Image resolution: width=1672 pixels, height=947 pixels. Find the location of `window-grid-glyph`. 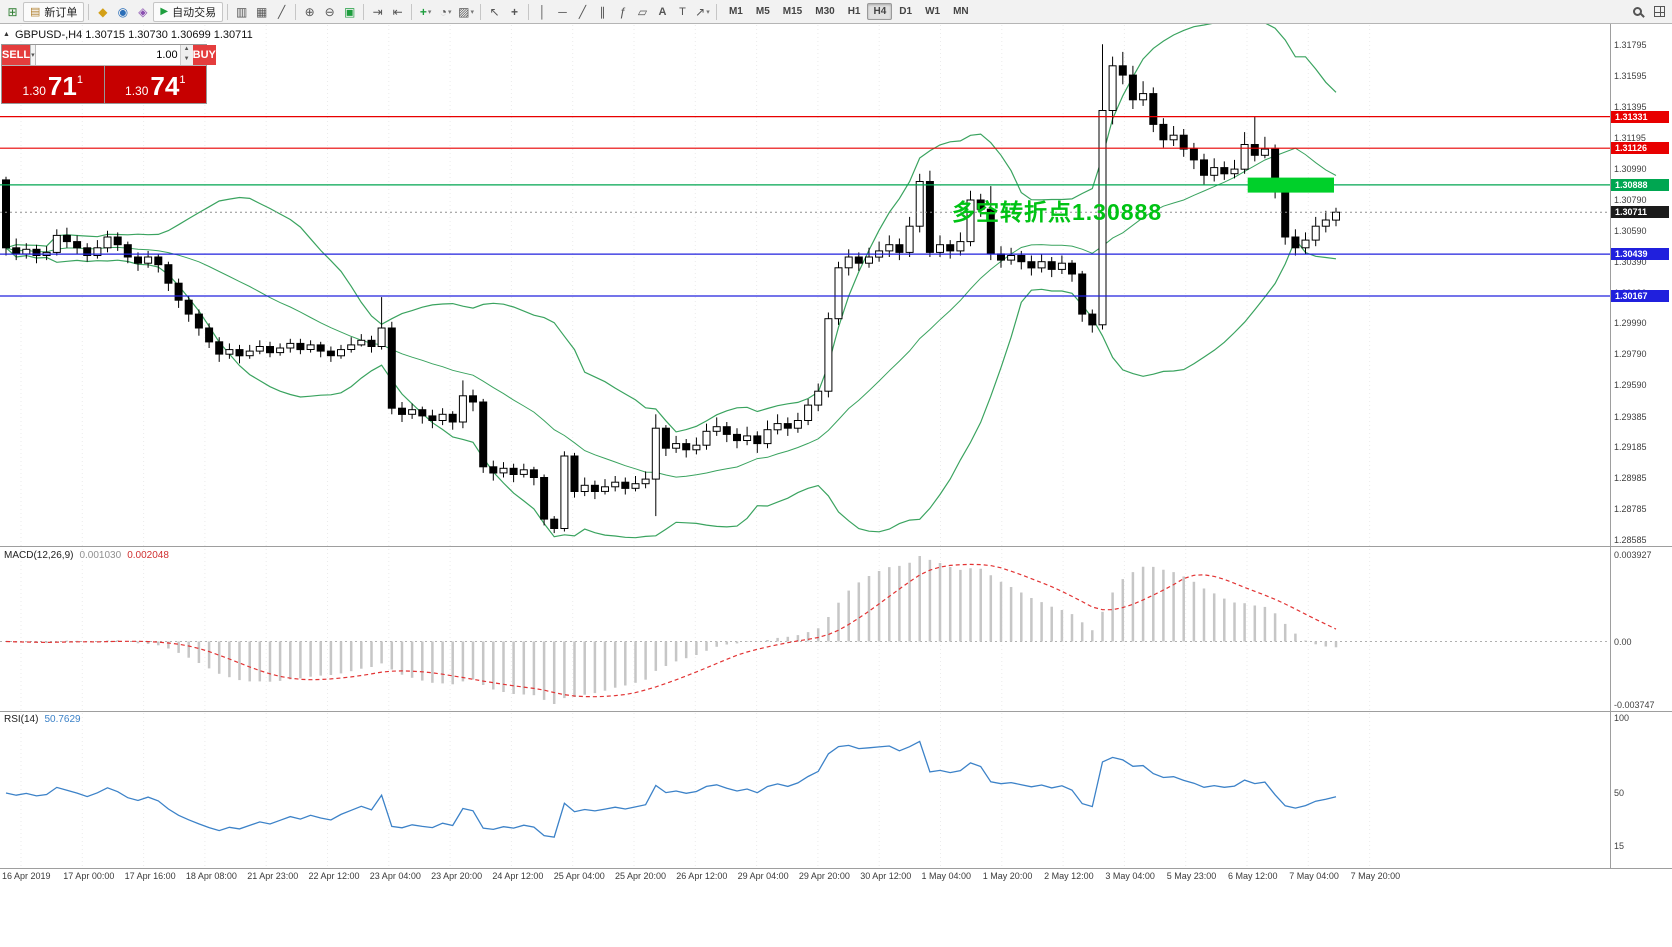

window-grid-glyph is located at coordinates (1659, 11).